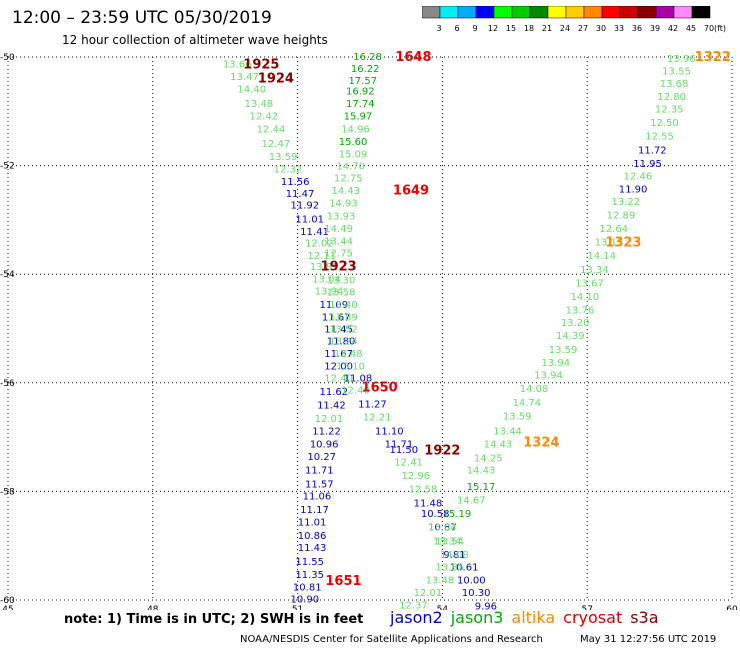  Describe the element at coordinates (343, 204) in the screenshot. I see `swh-point: 14.93` at that location.